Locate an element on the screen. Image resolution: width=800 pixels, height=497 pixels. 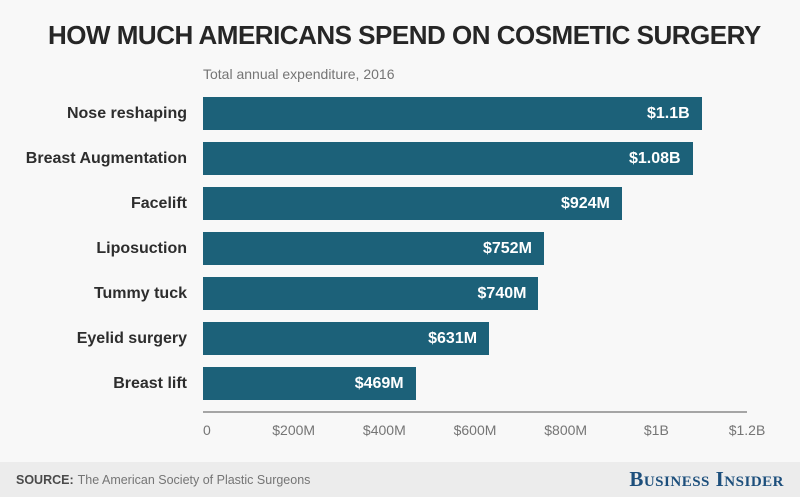
x-axis-tick-label: $1B is located at coordinates (656, 430).